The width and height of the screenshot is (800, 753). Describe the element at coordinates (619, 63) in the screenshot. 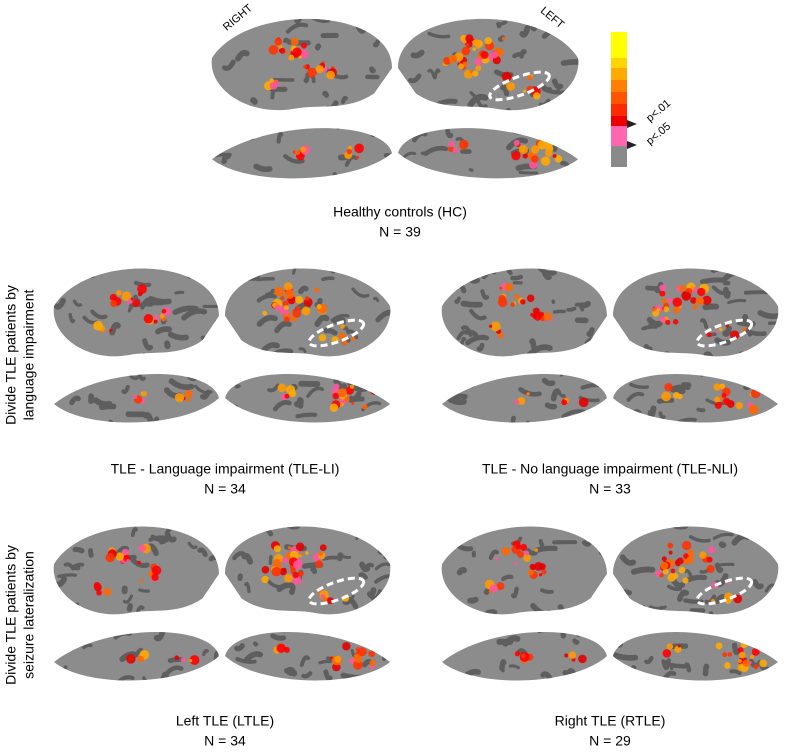

I see `color-step` at that location.